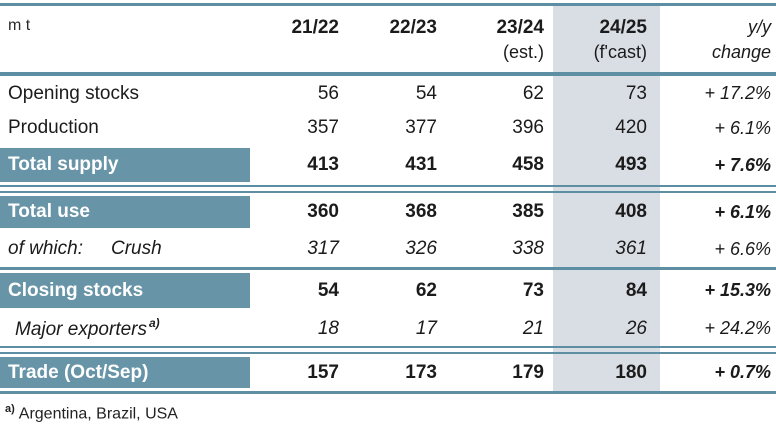 The width and height of the screenshot is (776, 430). I want to click on row-label: of which: Crush, so click(125, 249).